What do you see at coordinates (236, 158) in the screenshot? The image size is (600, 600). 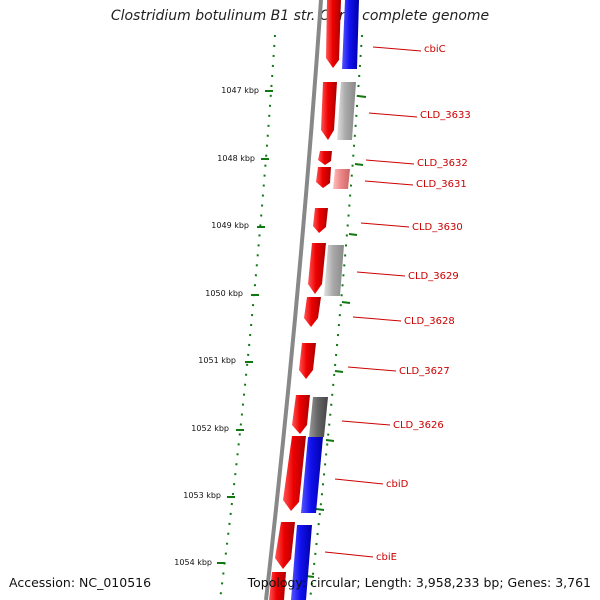 I see `ruler-label: 1048 kbp` at bounding box center [236, 158].